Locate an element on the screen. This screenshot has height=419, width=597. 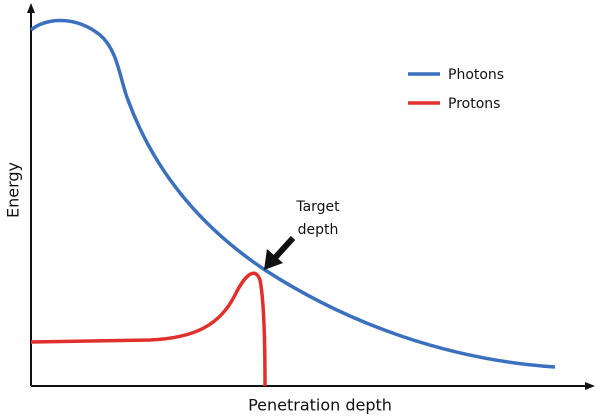
legend-label: Protons is located at coordinates (474, 104).